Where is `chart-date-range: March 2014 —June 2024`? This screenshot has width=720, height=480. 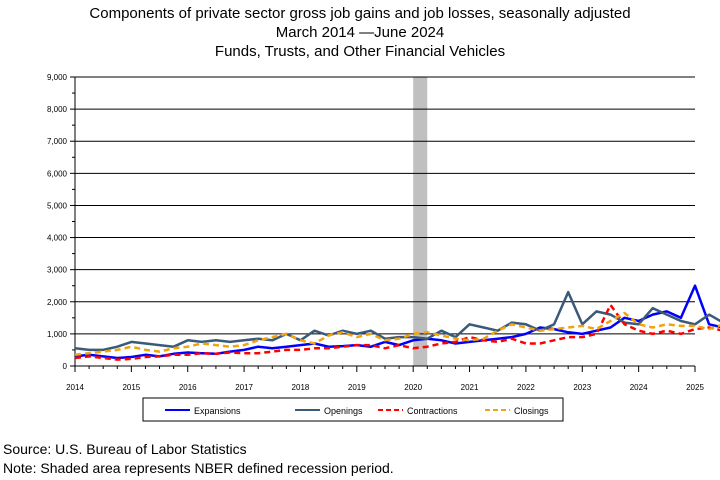
chart-date-range: March 2014 —June 2024 is located at coordinates (360, 32).